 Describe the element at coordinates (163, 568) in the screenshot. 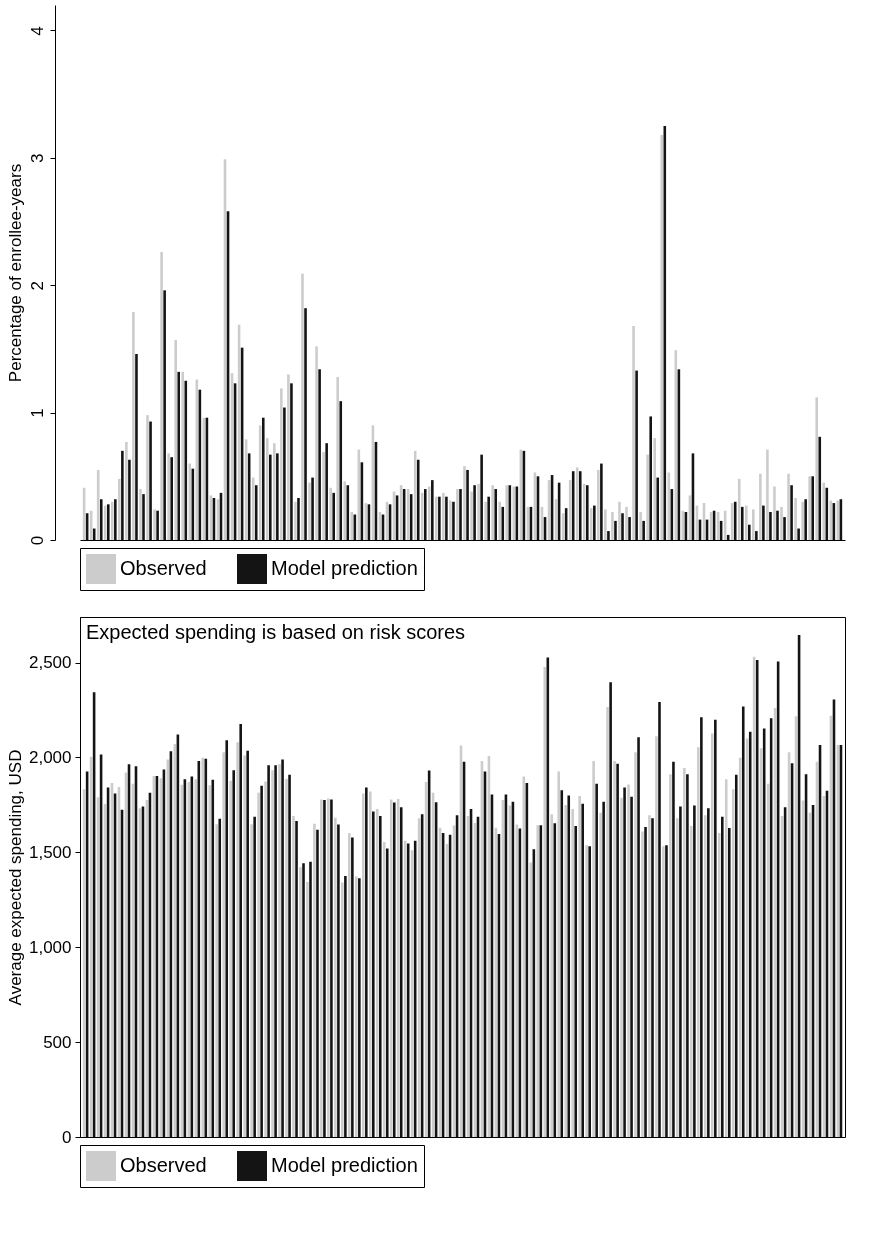

I see `legend-label: Observed` at that location.